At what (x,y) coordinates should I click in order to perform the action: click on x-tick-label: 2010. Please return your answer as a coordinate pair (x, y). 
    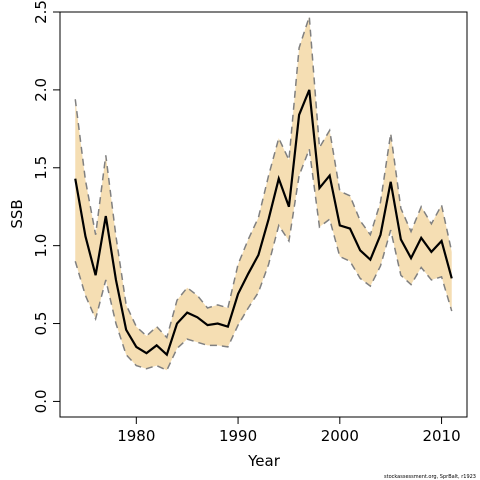
    Looking at the image, I should click on (441, 436).